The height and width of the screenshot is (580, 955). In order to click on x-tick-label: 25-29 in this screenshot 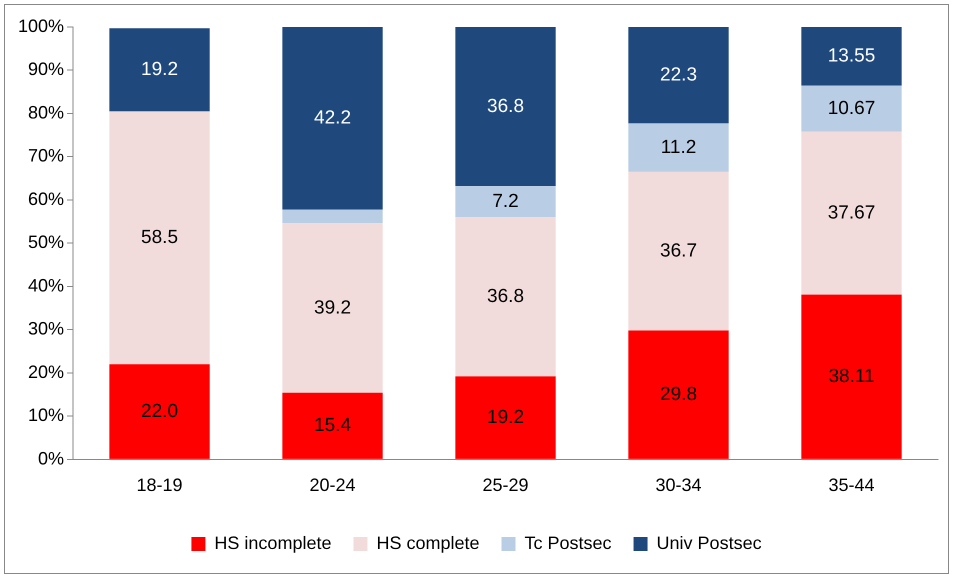, I will do `click(505, 485)`.